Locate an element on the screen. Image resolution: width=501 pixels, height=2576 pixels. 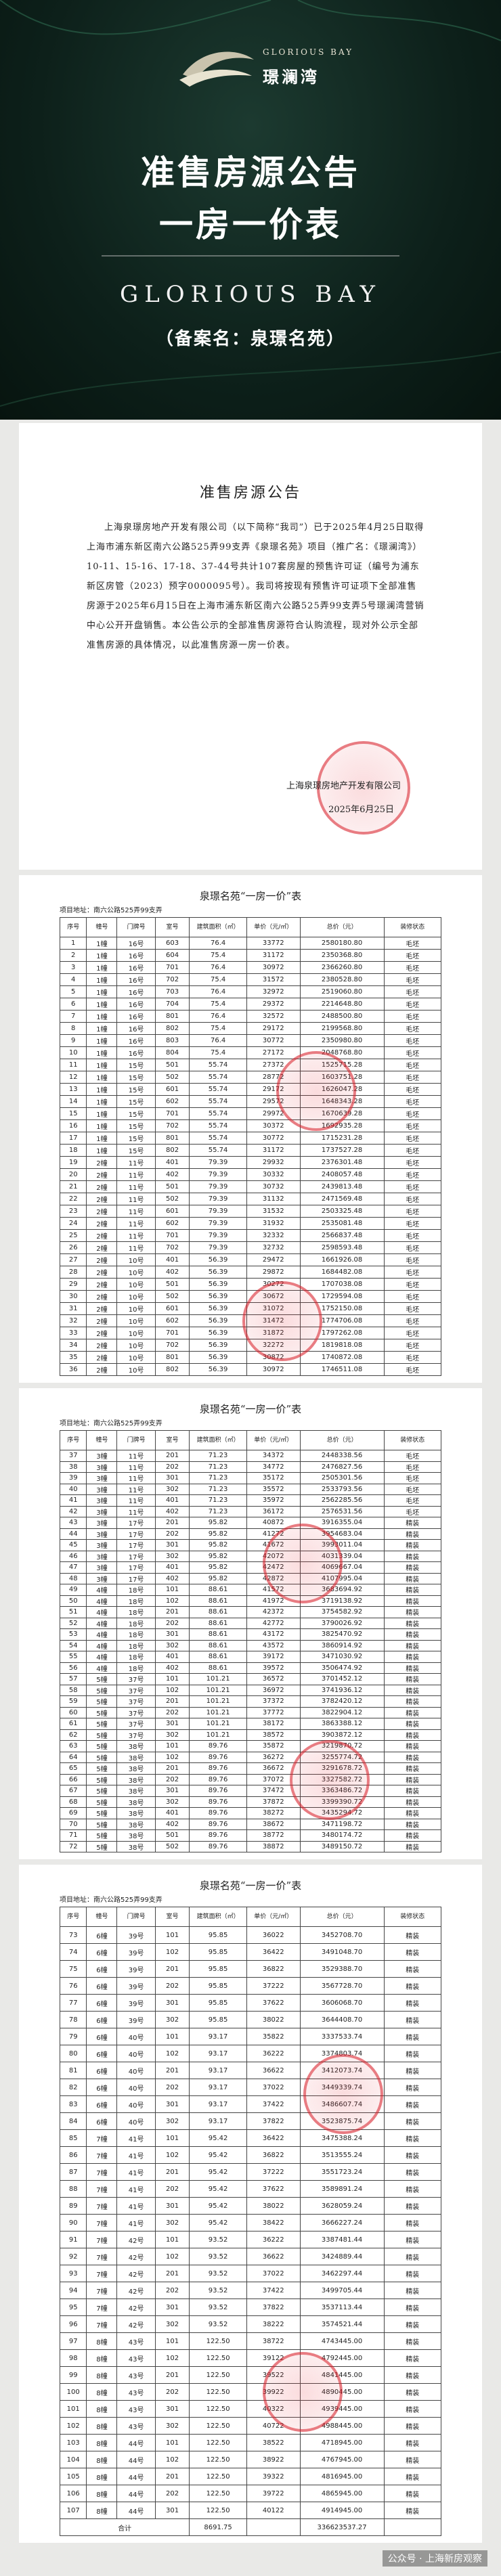
table-cell: 302 is located at coordinates (172, 2121).